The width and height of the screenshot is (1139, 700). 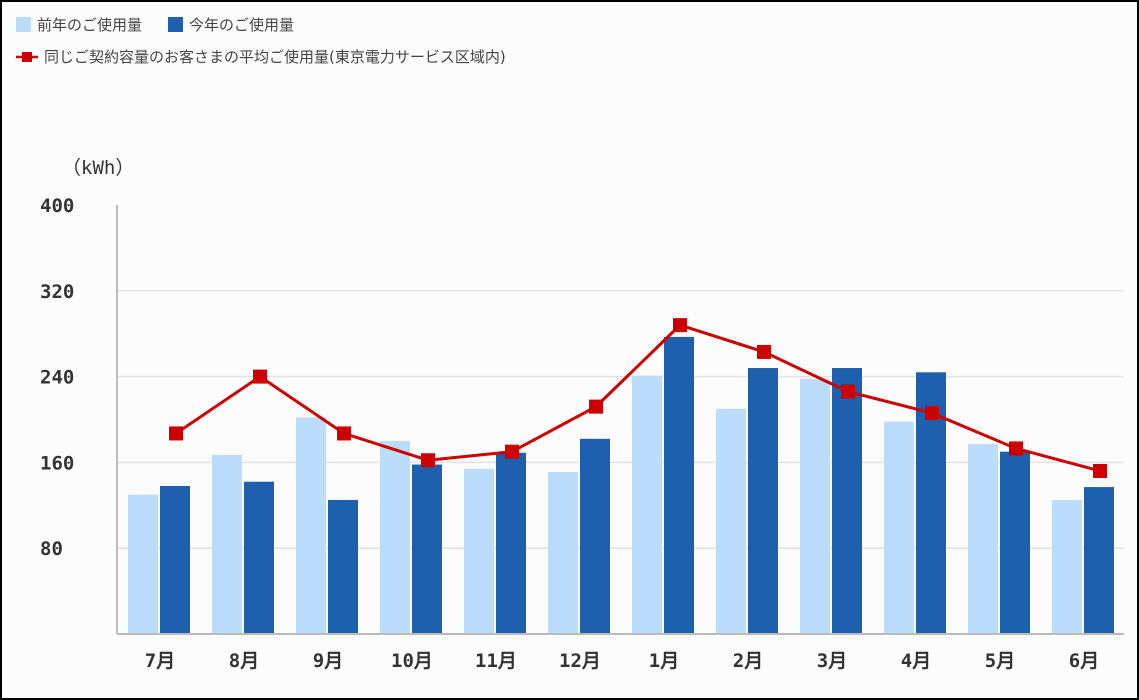 What do you see at coordinates (328, 661) in the screenshot?
I see `x-tick-label: 9月` at bounding box center [328, 661].